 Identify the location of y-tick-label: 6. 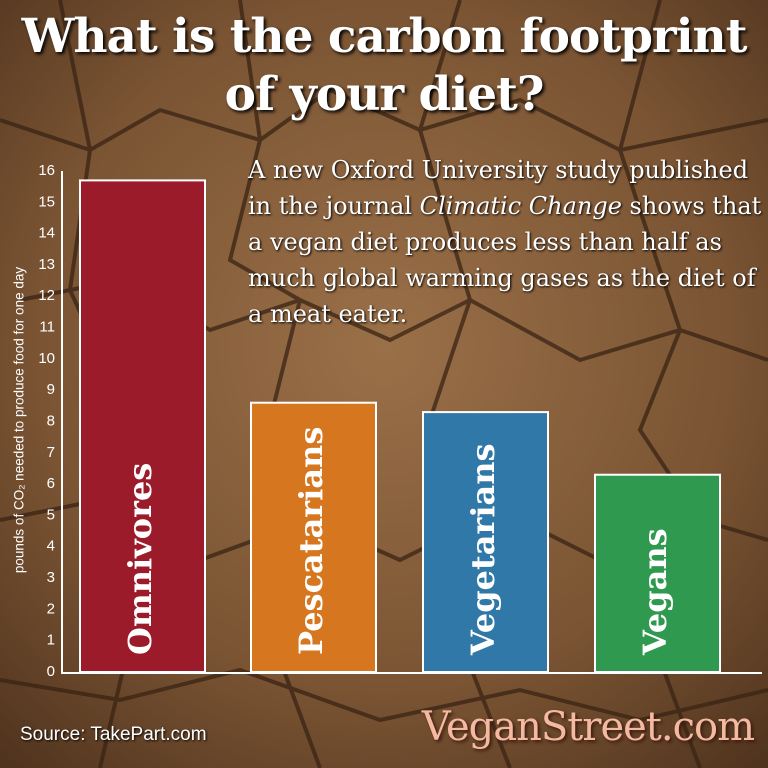
(51, 483).